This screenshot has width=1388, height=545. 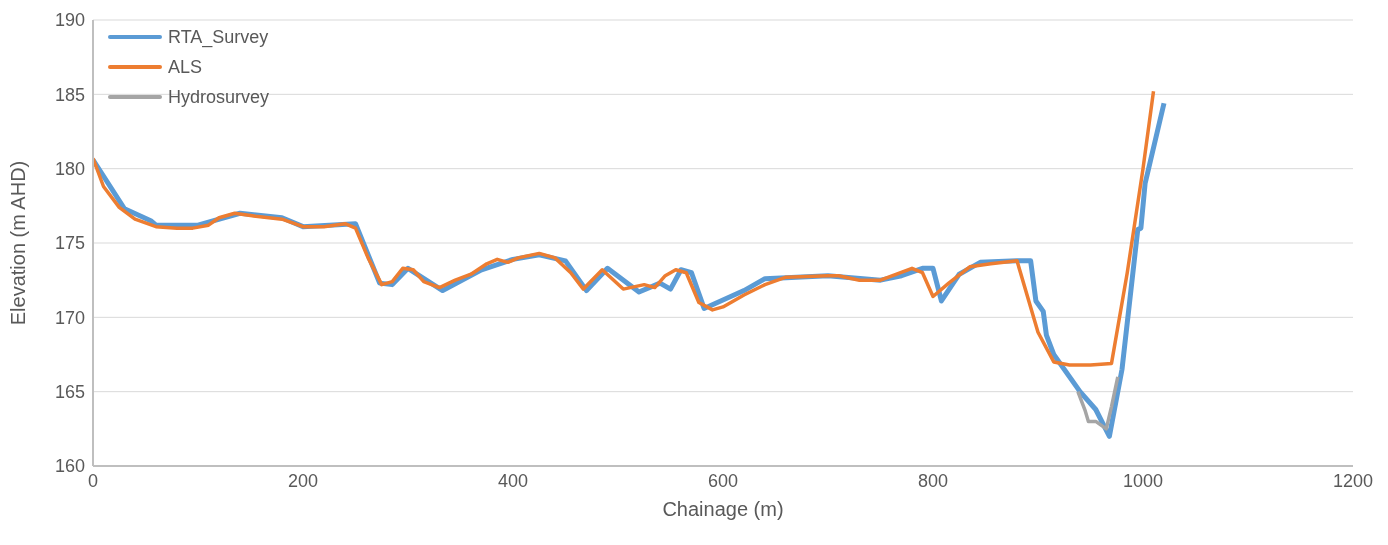 What do you see at coordinates (218, 37) in the screenshot?
I see `legend-label: RTA_Survey` at bounding box center [218, 37].